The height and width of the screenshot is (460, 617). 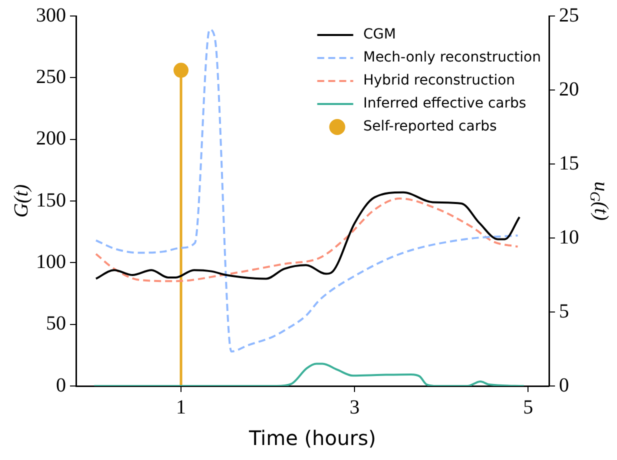 What do you see at coordinates (564, 311) in the screenshot?
I see `y2-tick-label: 5` at bounding box center [564, 311].